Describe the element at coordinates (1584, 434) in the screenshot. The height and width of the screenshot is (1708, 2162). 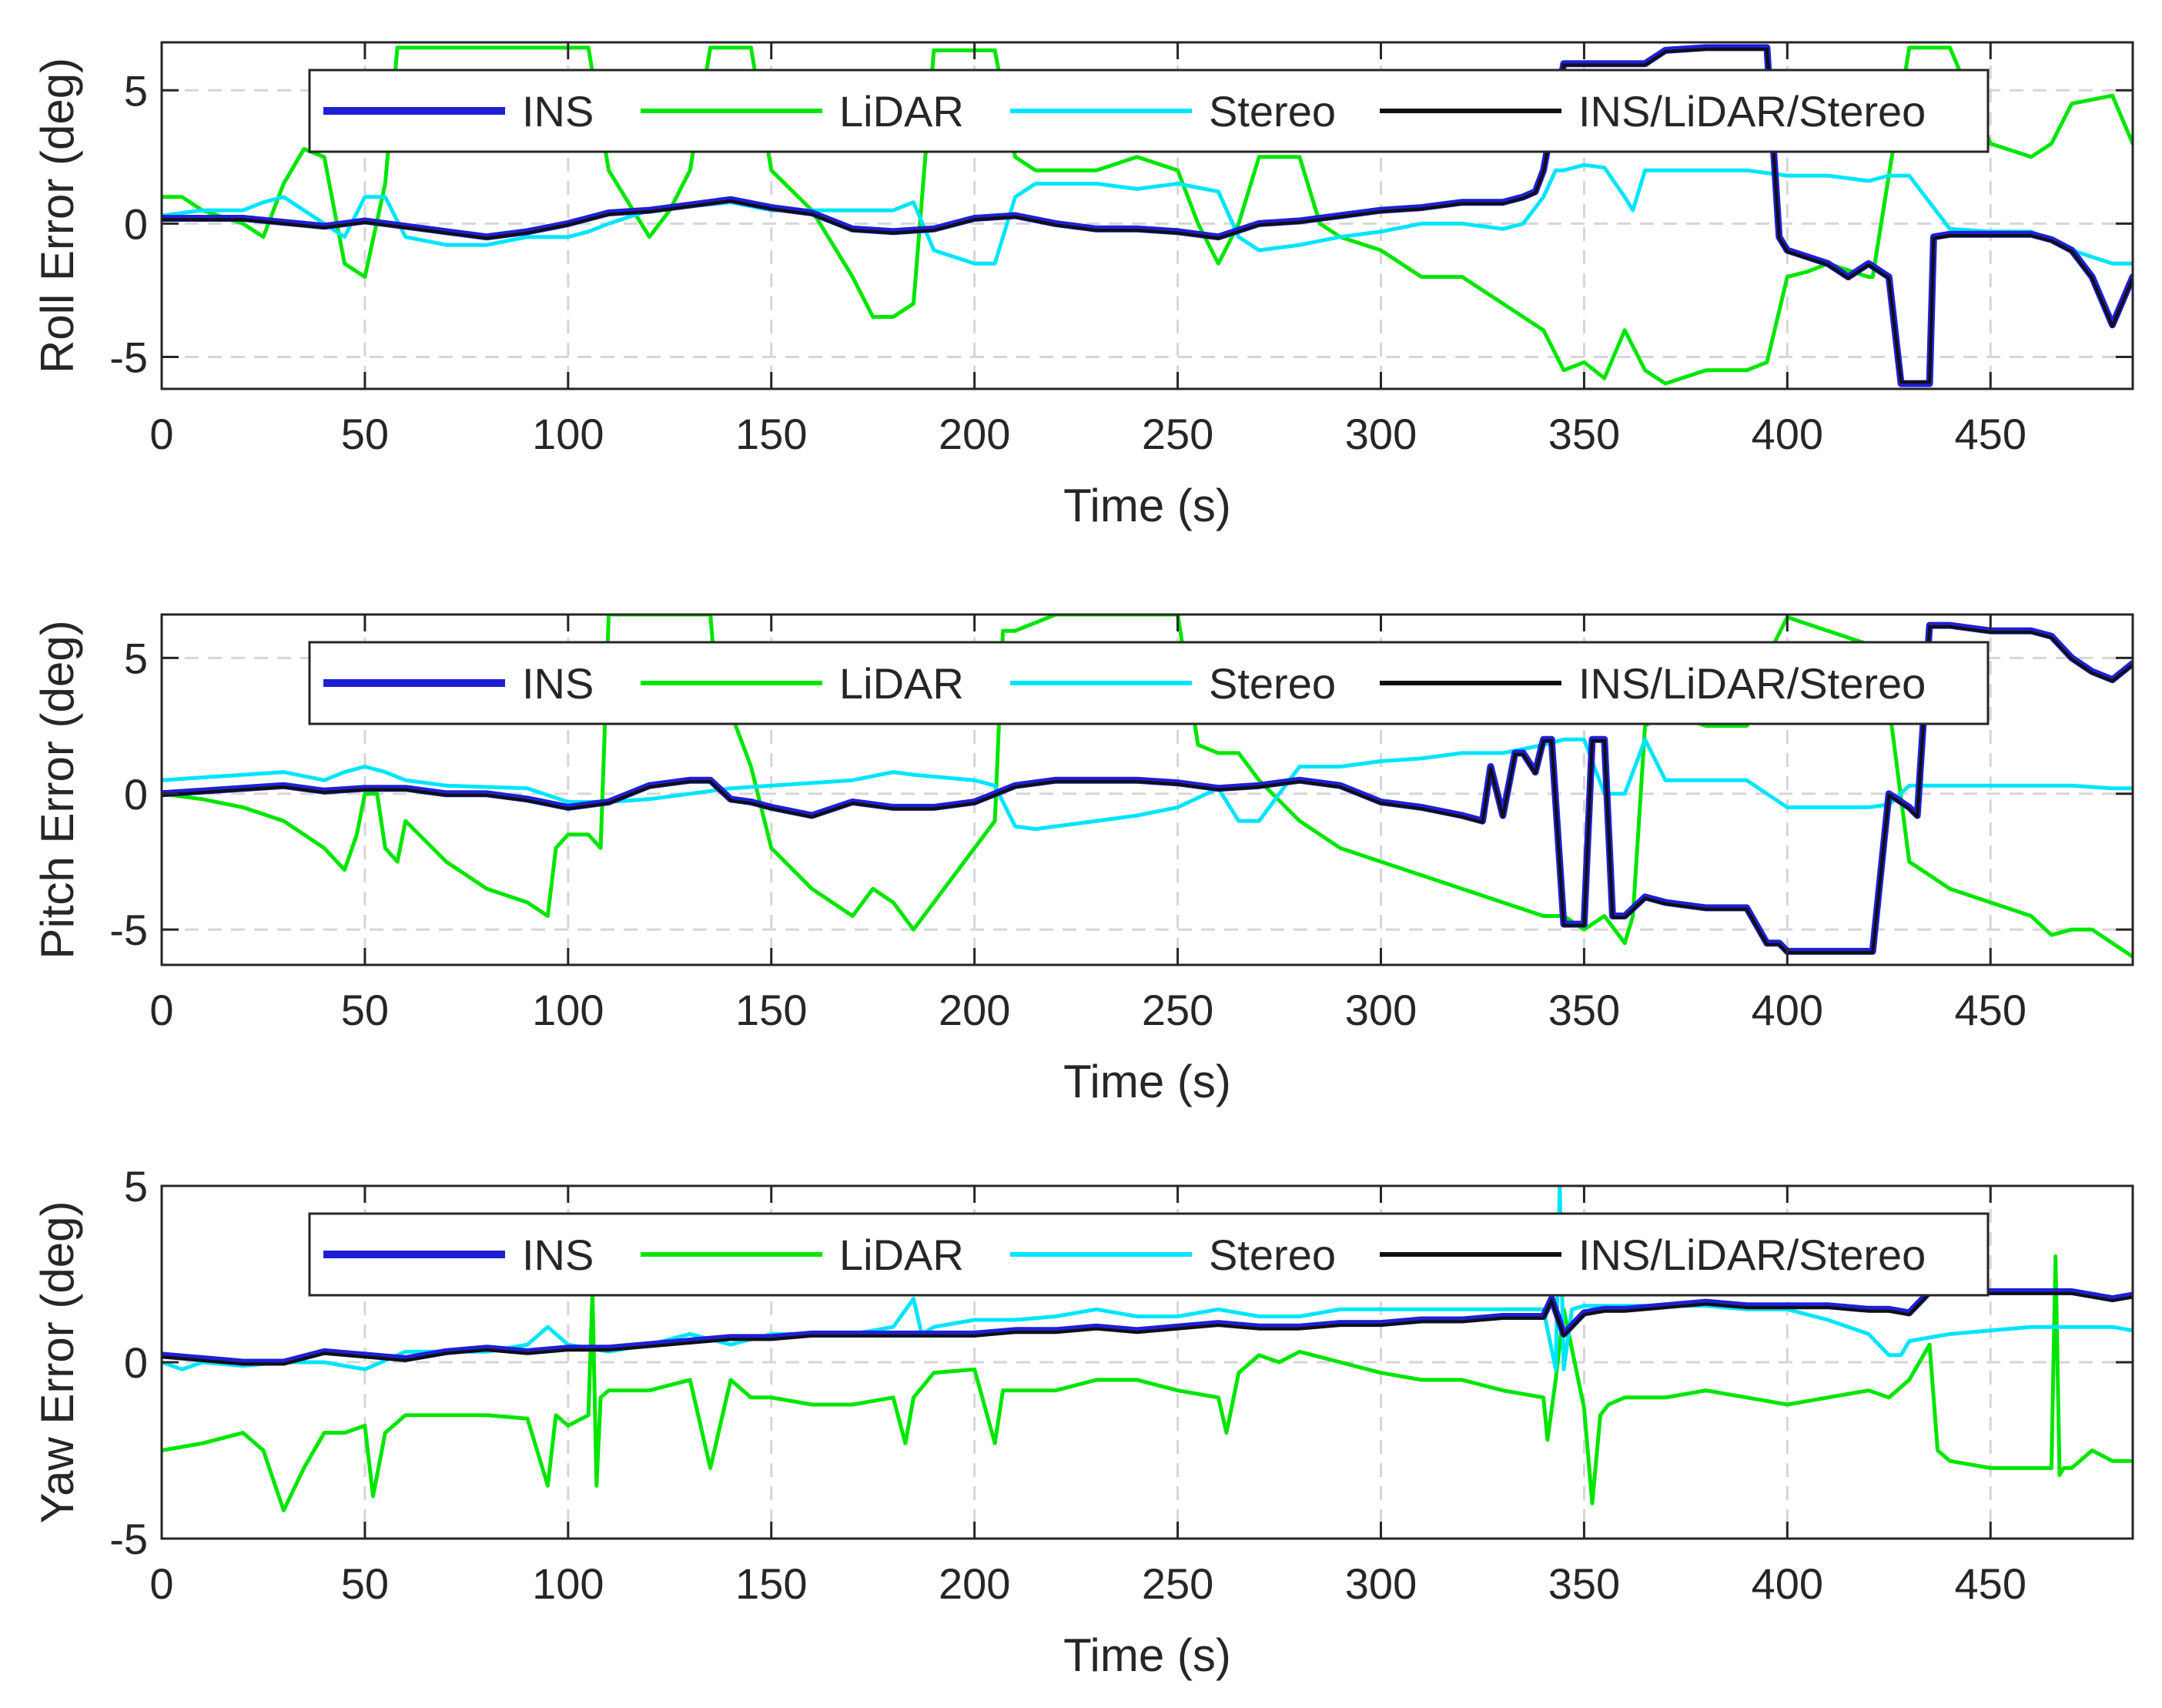
I see `roll-xtick-label: 350` at that location.